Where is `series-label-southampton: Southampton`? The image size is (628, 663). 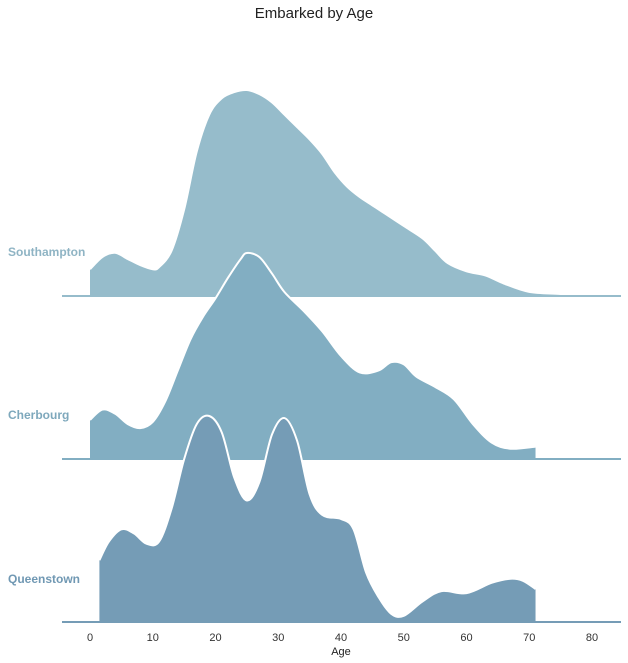
series-label-southampton: Southampton is located at coordinates (46, 252).